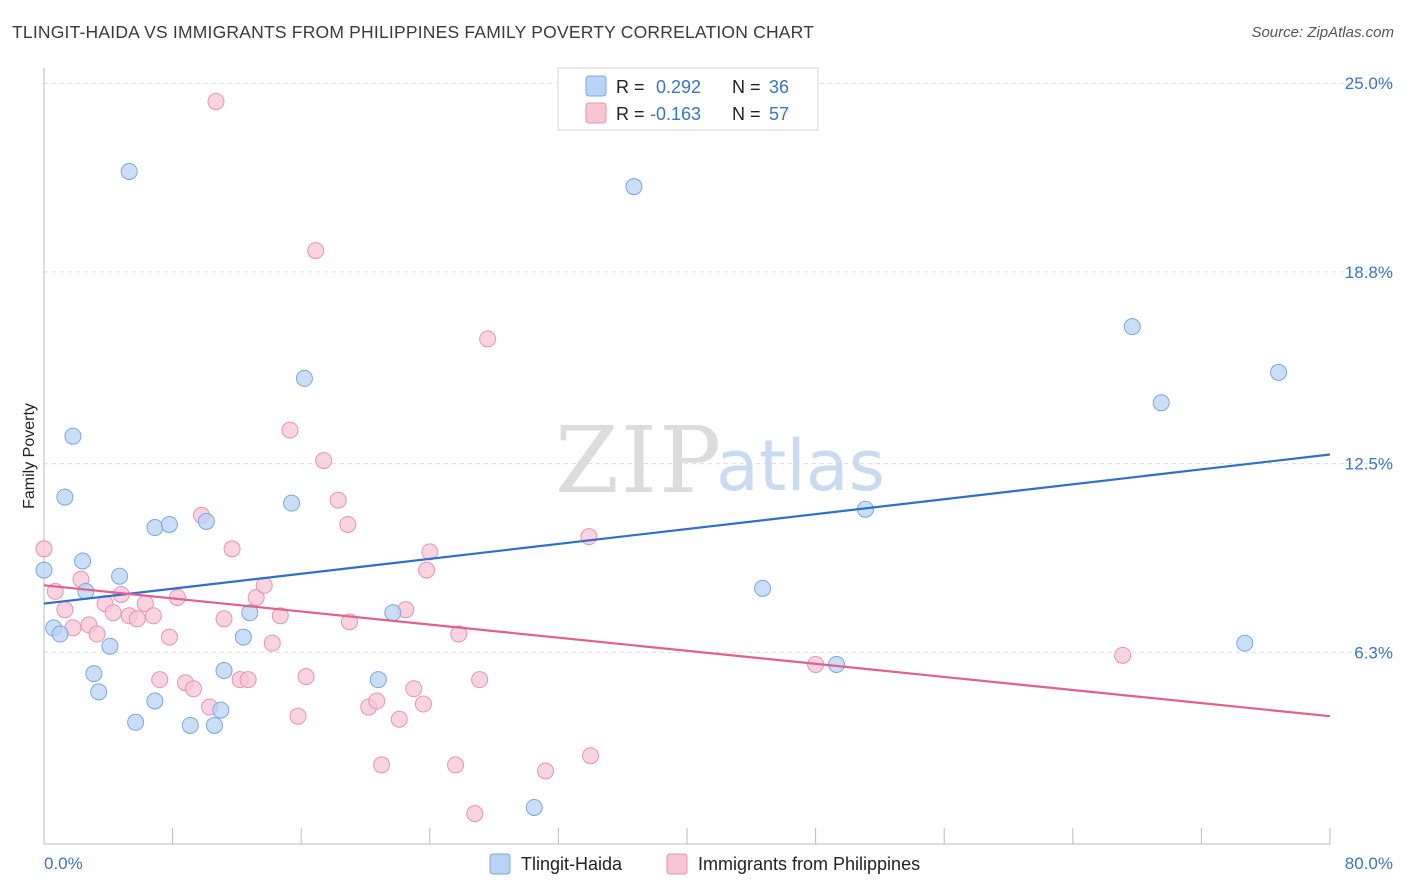  Describe the element at coordinates (675, 114) in the screenshot. I see `legend-pink-r-value: -0.163` at that location.